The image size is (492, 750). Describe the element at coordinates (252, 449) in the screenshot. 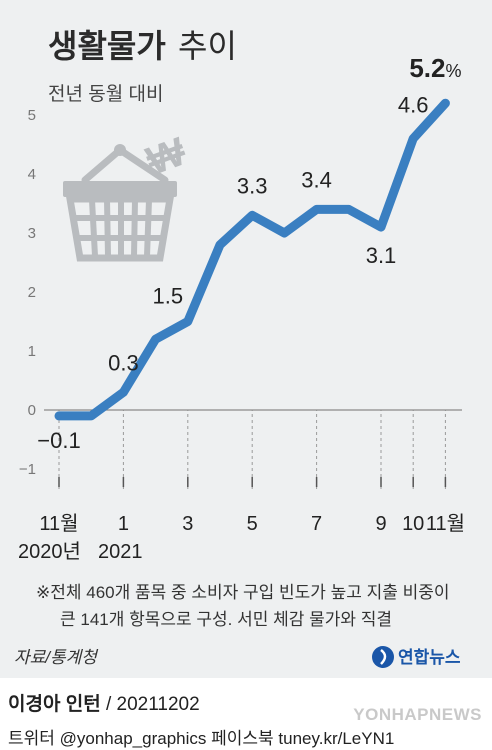

I see `grid-layer` at that location.